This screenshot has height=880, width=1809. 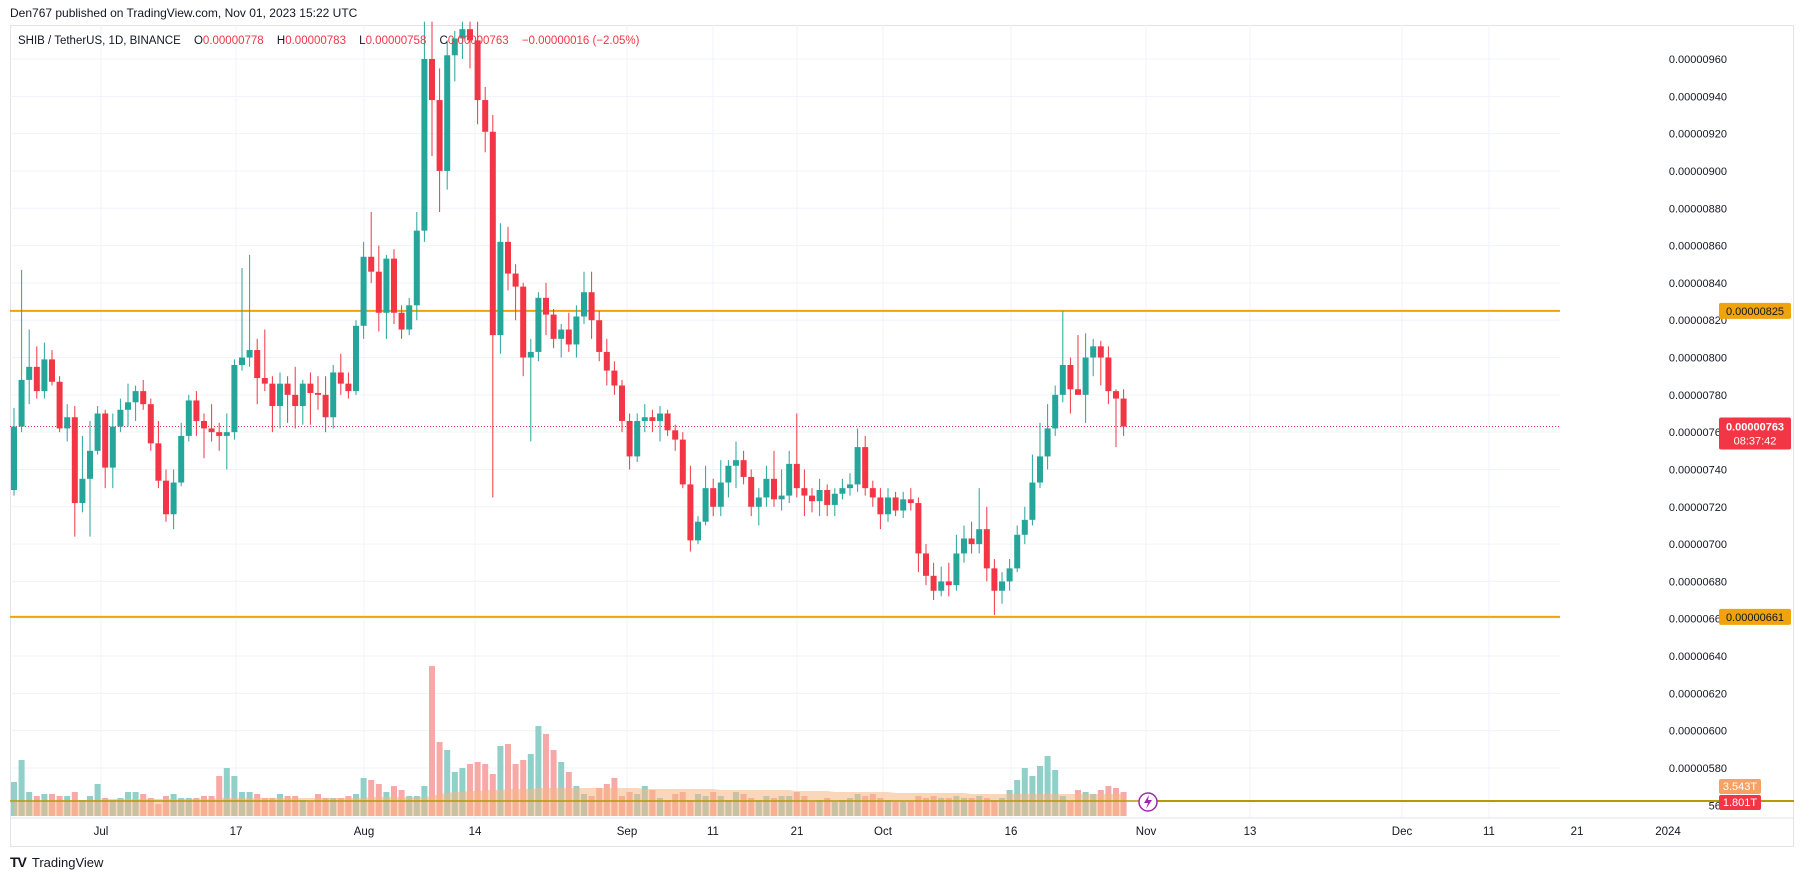 I want to click on lightning-icon, so click(x=1148, y=802).